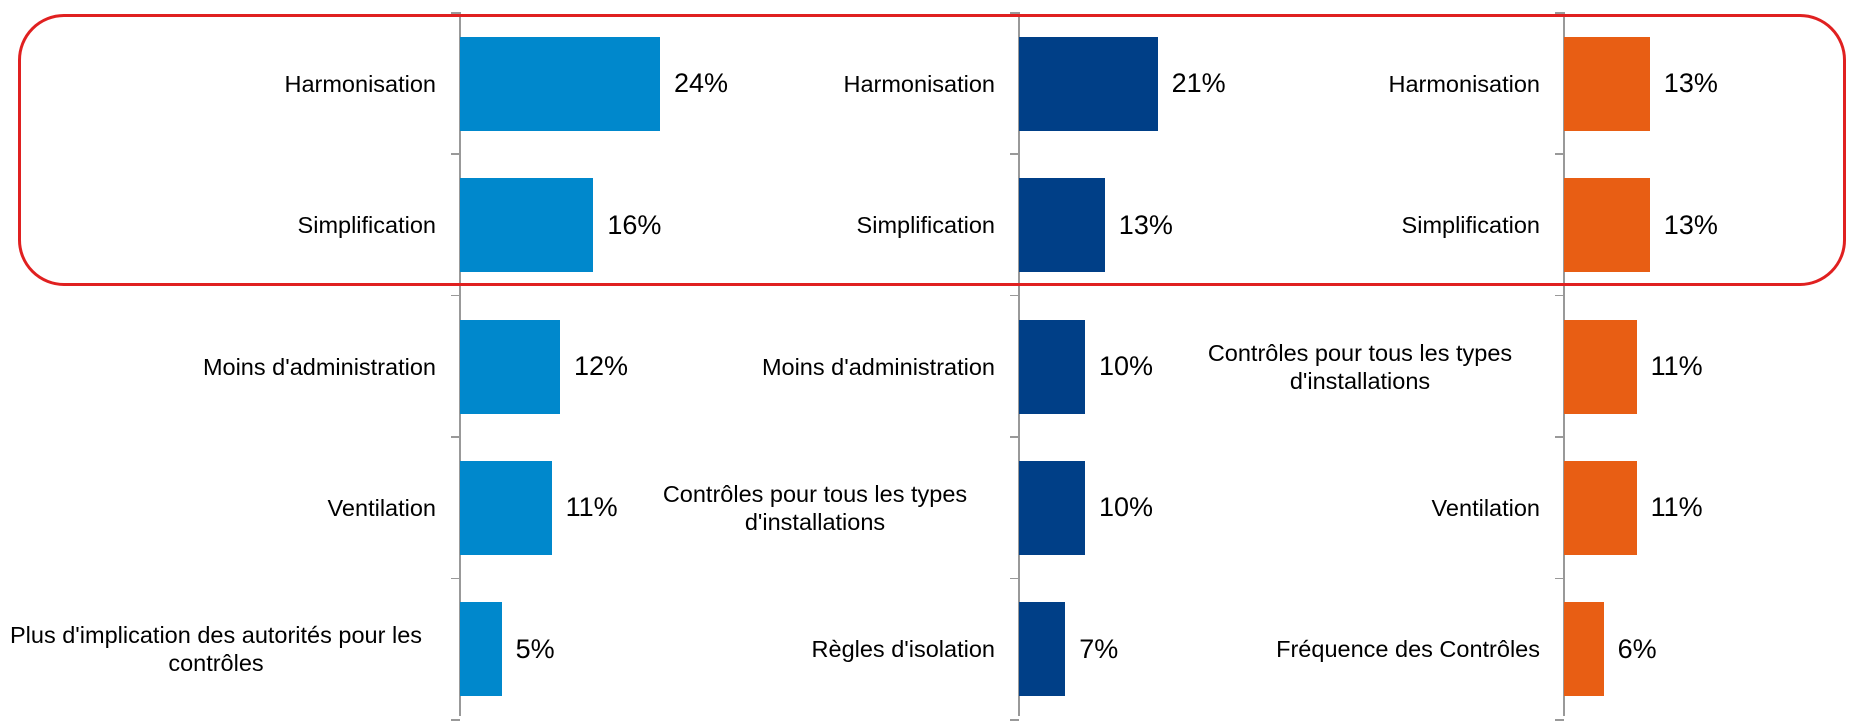  I want to click on value-label: 21%, so click(1198, 83).